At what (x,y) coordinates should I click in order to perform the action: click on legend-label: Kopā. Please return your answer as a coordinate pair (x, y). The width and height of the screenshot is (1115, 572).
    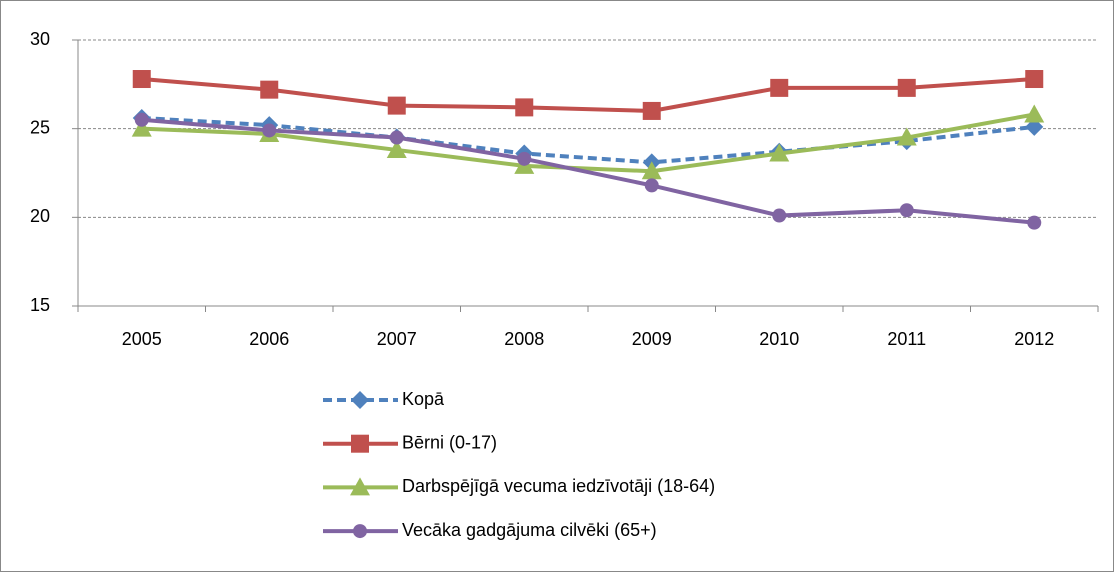
    Looking at the image, I should click on (423, 399).